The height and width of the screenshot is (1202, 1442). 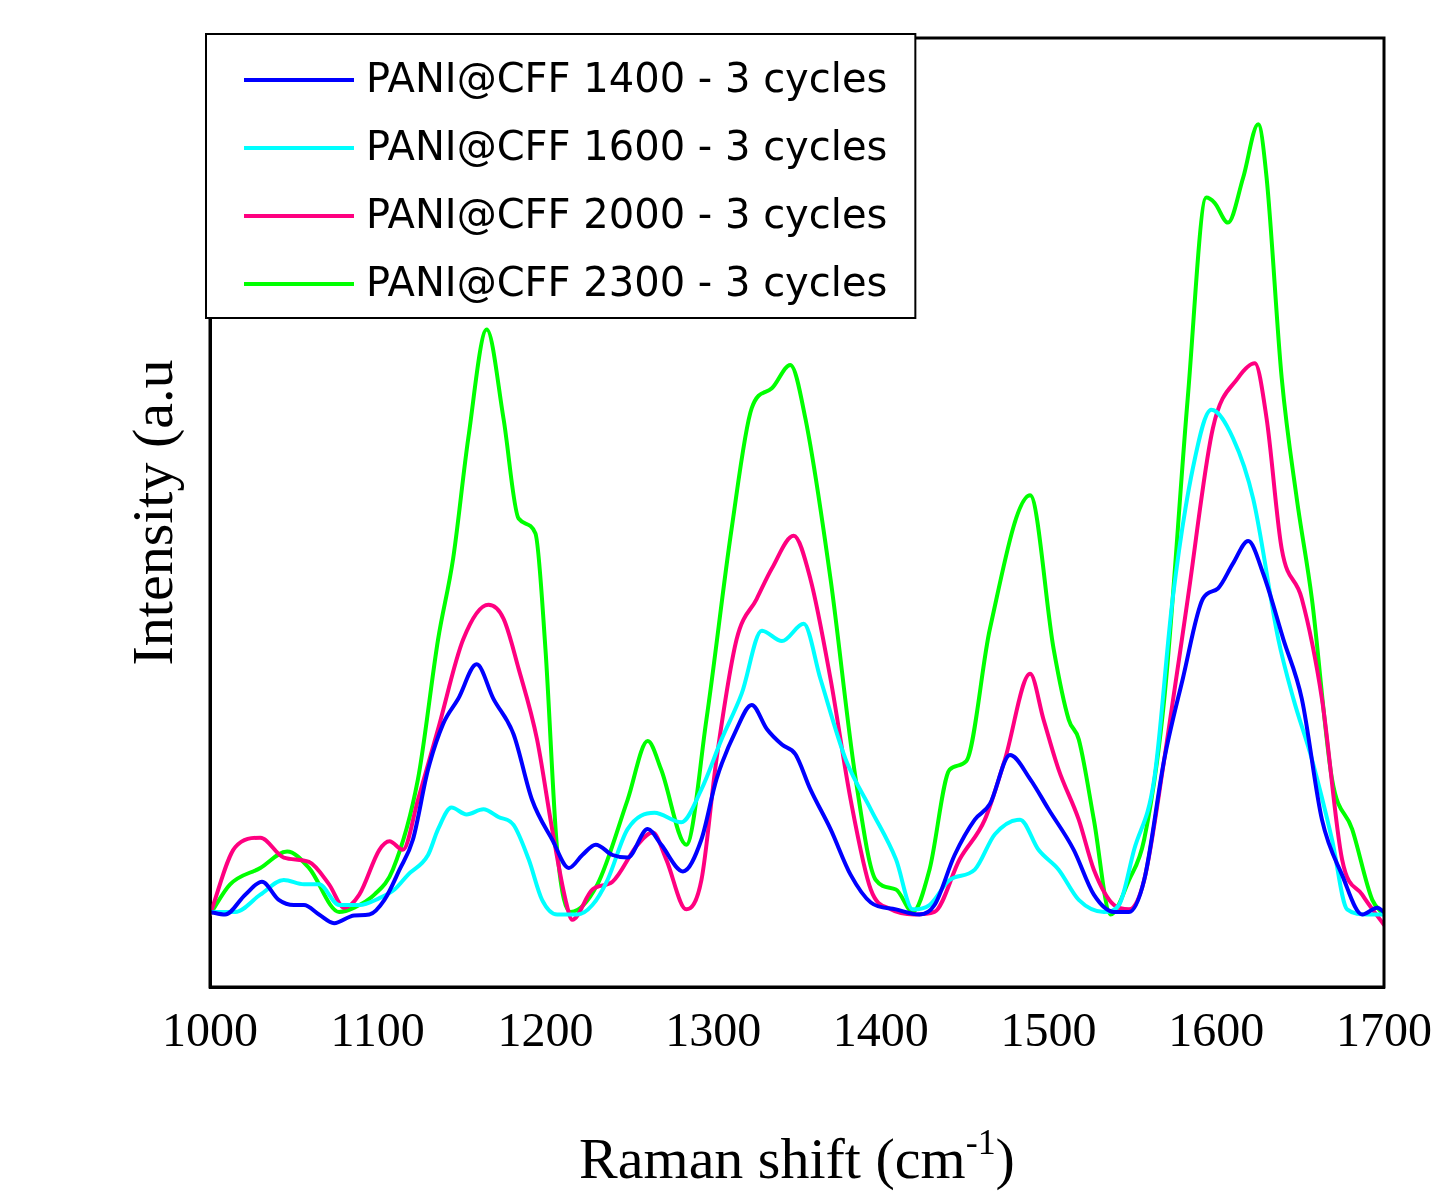 What do you see at coordinates (880, 1030) in the screenshot?
I see `x-tick-label: 1400` at bounding box center [880, 1030].